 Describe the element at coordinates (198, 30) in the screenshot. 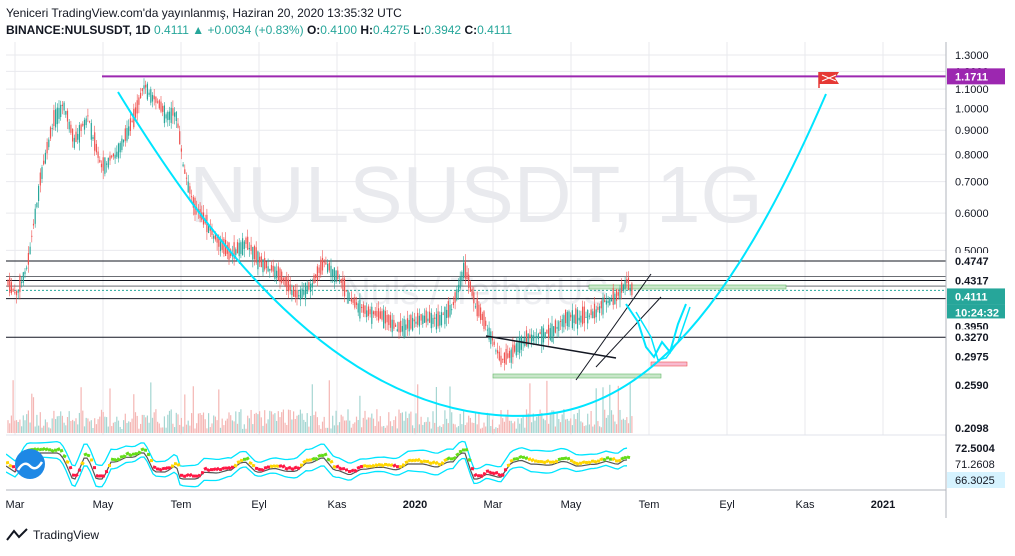

I see `up-arrow-icon: ▲` at that location.